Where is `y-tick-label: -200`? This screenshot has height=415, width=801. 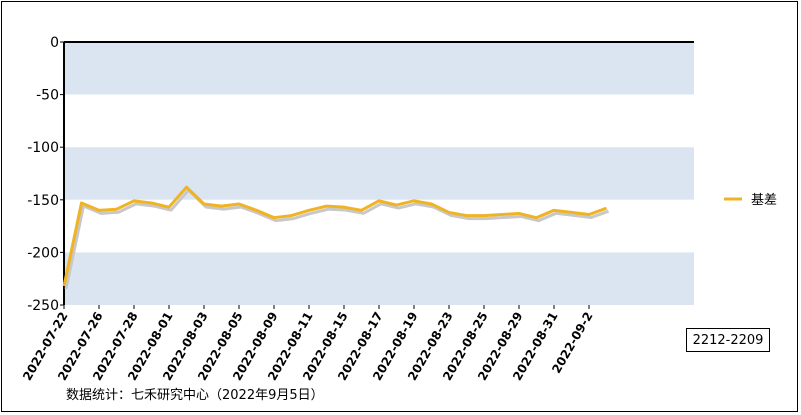 y-tick-label: -200 is located at coordinates (43, 253).